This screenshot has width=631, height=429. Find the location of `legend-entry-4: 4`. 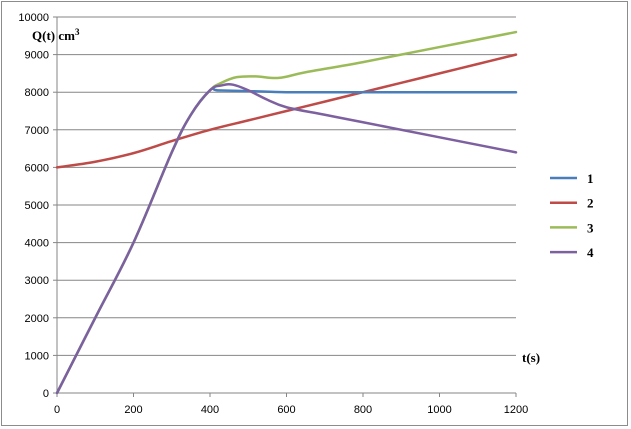

legend-entry-4: 4 is located at coordinates (572, 252).